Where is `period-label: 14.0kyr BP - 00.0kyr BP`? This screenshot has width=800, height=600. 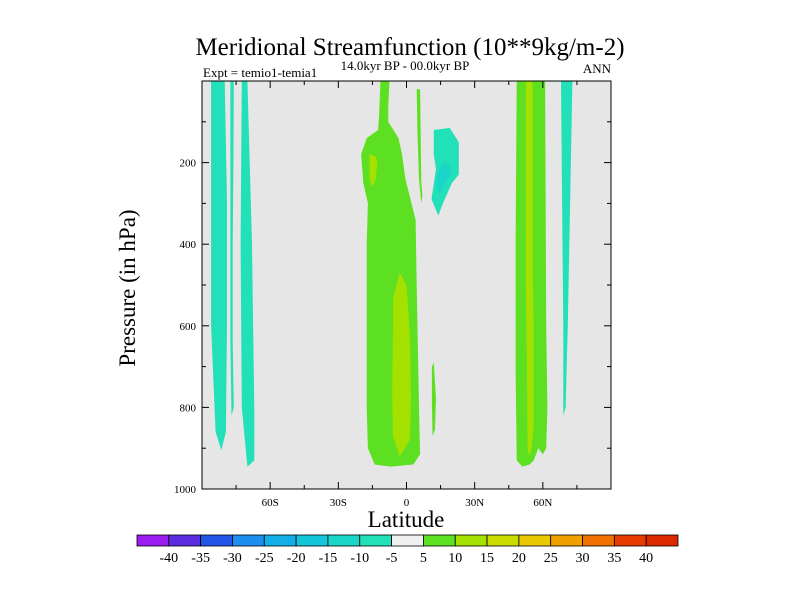
period-label: 14.0kyr BP - 00.0kyr BP is located at coordinates (405, 65).